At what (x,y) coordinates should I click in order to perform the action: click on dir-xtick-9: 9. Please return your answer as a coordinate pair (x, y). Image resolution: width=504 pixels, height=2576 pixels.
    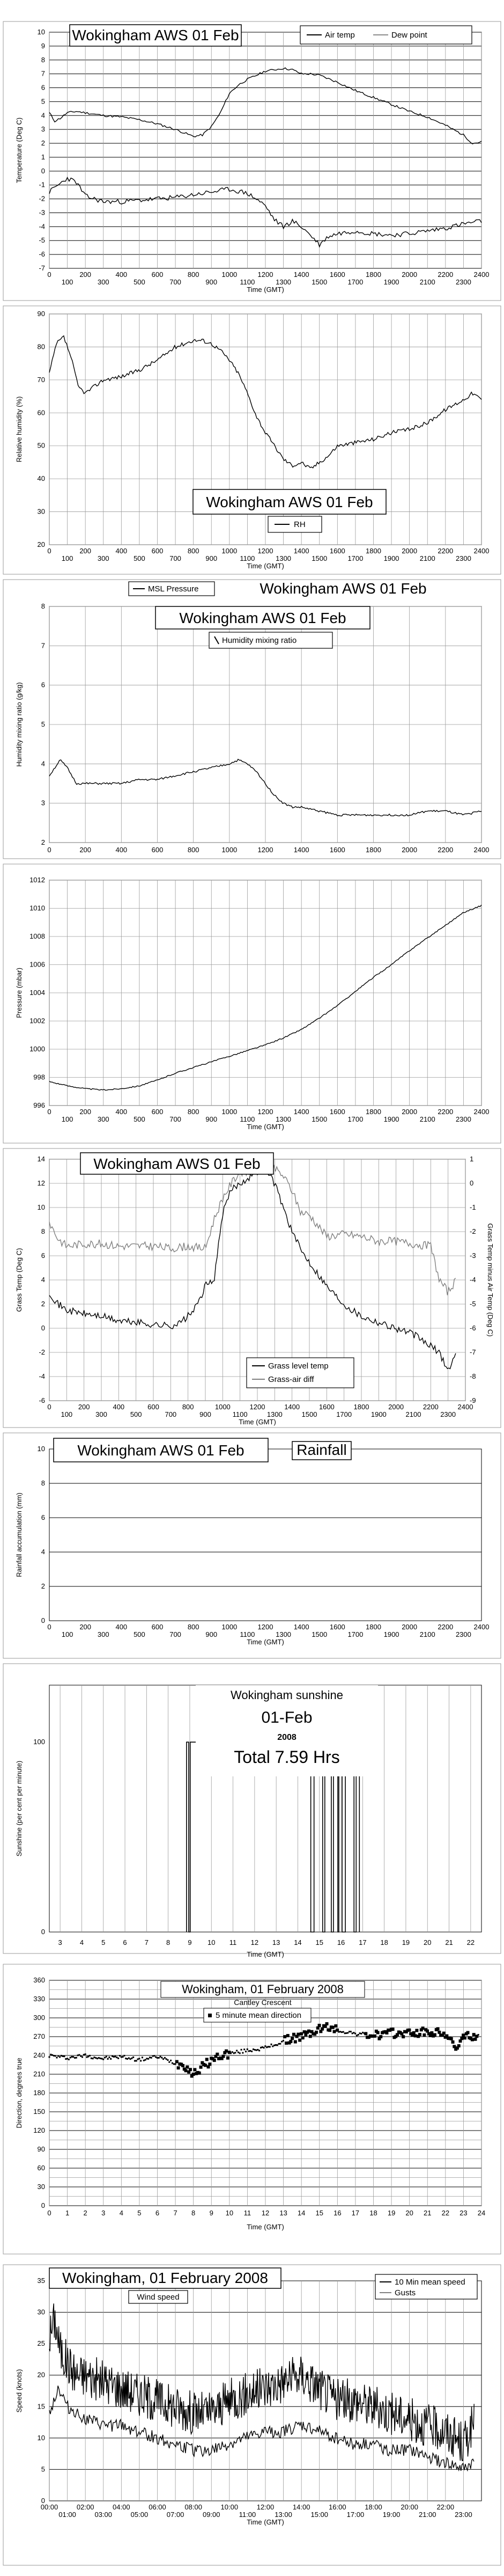
    Looking at the image, I should click on (211, 2213).